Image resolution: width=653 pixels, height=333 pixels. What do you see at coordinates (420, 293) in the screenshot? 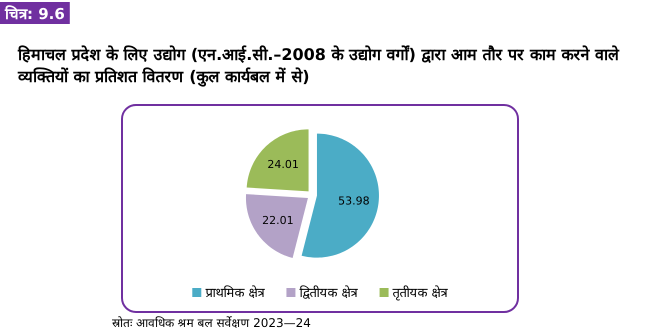
I see `legend-label: तृतीयक क्षेत्र` at bounding box center [420, 293].